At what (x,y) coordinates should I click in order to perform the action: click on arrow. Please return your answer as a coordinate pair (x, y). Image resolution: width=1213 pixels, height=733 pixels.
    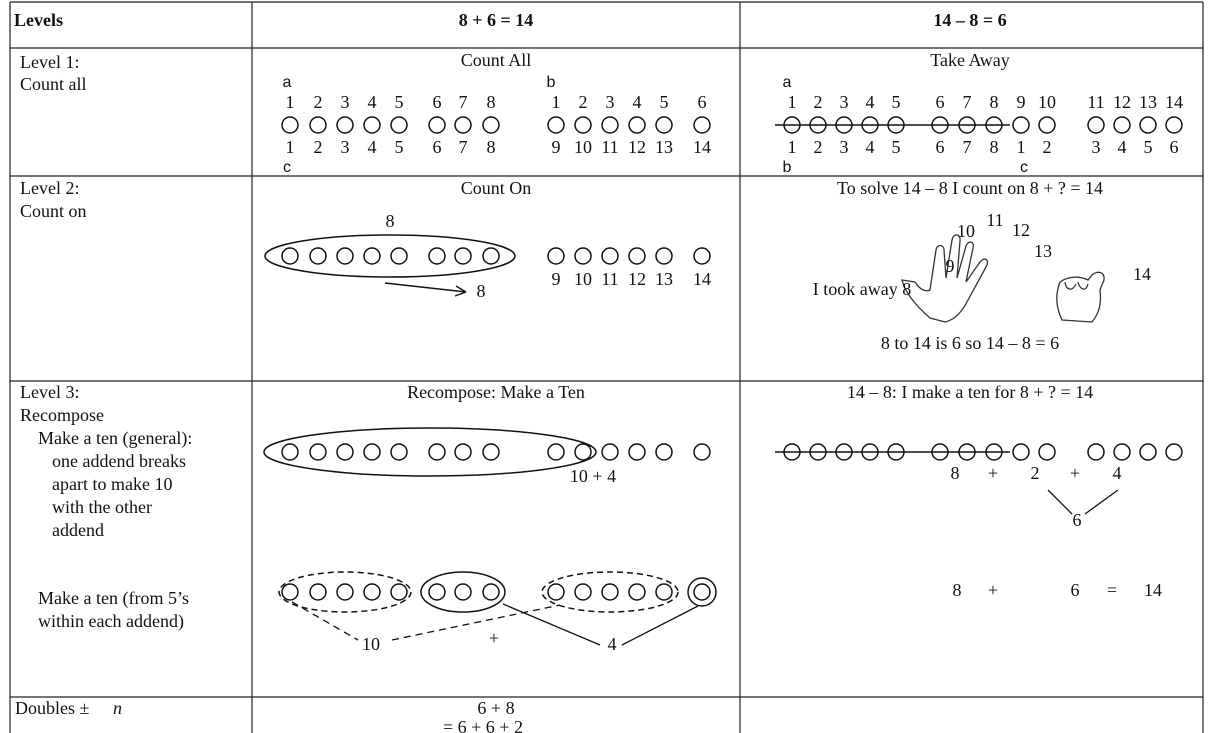
    Looking at the image, I should click on (425, 287).